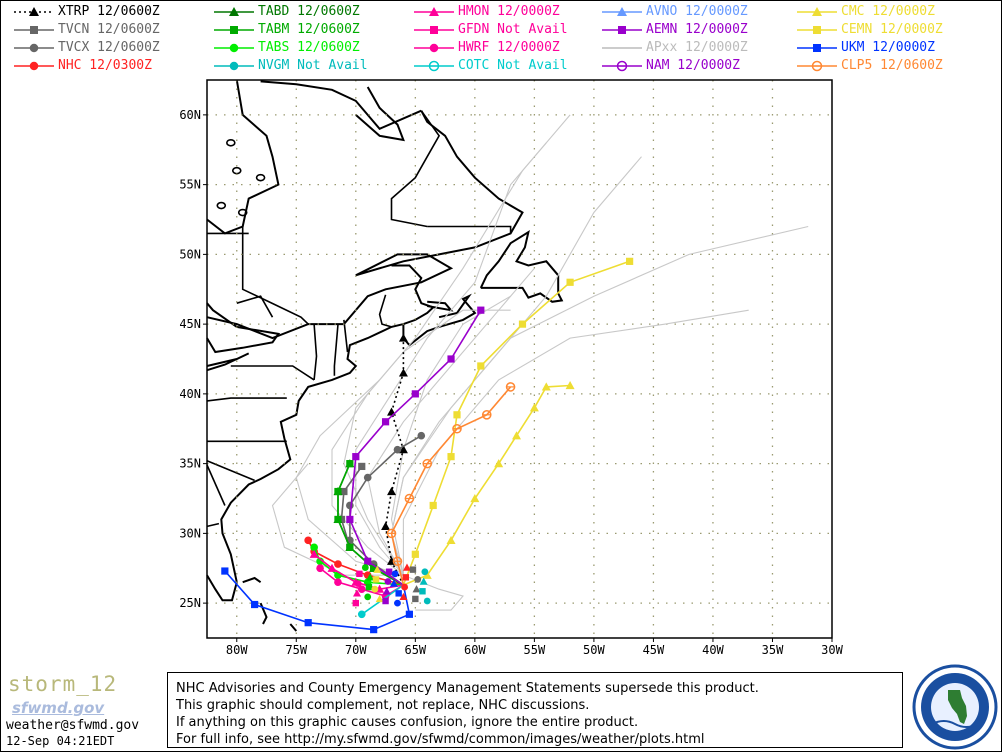 Image resolution: width=1002 pixels, height=752 pixels. I want to click on lat-tick-label: 35N, so click(190, 464).